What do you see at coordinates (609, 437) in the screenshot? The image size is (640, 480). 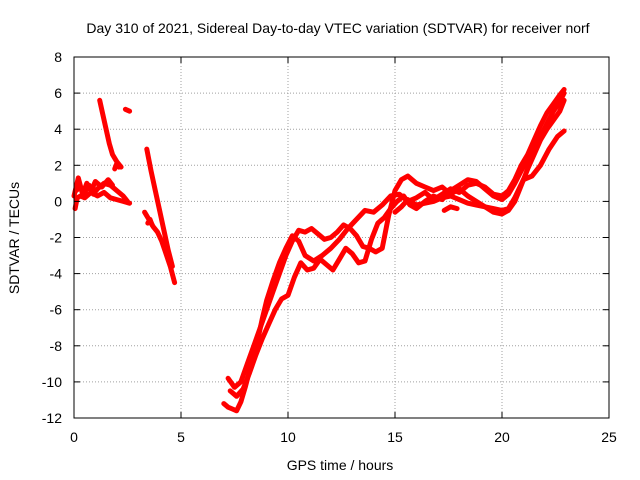 I see `x-tick-label: 25` at bounding box center [609, 437].